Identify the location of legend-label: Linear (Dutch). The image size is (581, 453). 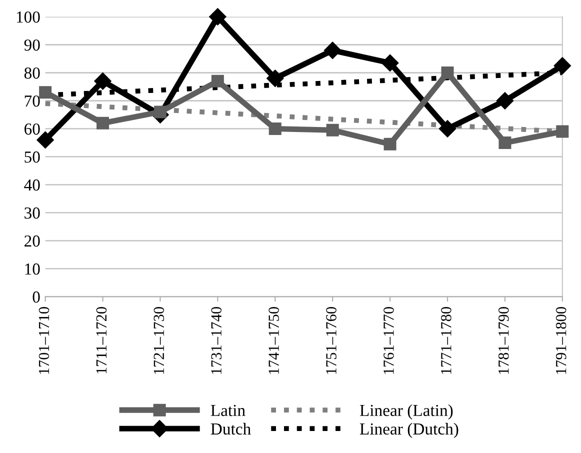
(409, 430).